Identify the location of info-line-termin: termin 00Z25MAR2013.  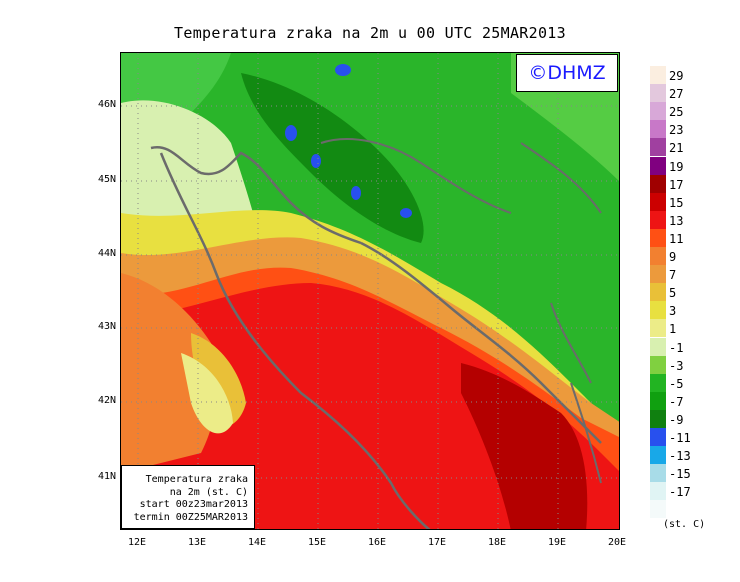
(190, 517).